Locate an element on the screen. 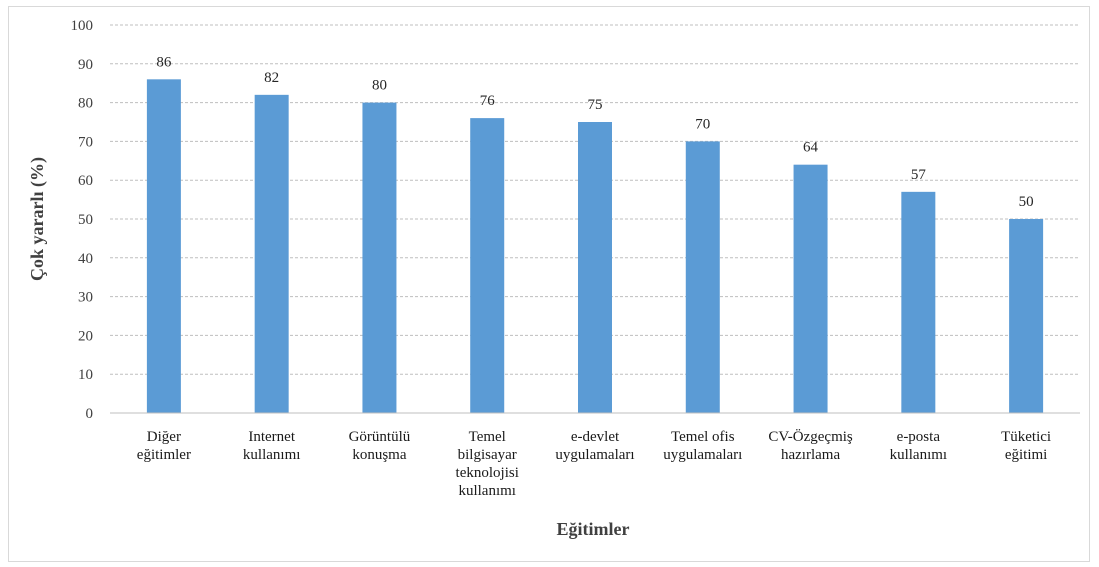 Image resolution: width=1099 pixels, height=567 pixels. y-tick-label: 30 is located at coordinates (85, 298).